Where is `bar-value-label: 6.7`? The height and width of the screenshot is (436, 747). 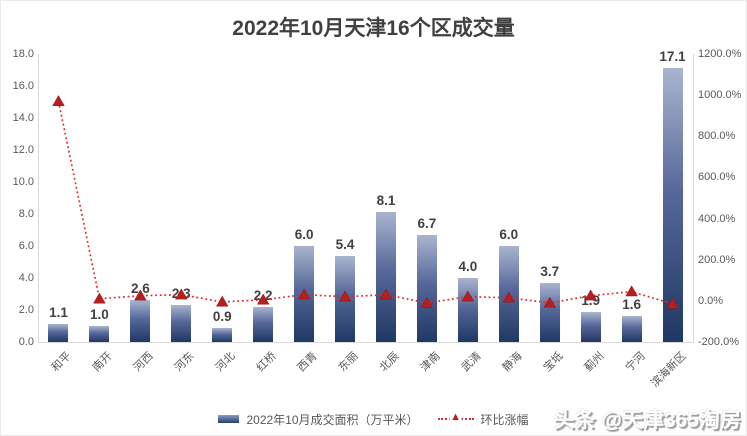 bar-value-label: 6.7 is located at coordinates (427, 223).